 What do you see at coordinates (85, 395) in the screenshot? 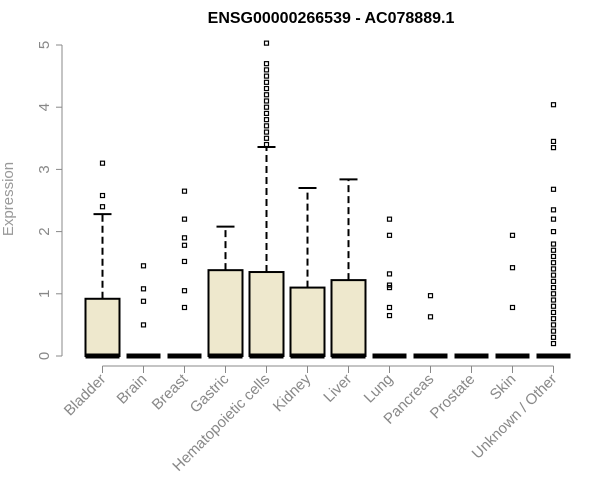
I see `x-tick-label: Bladder` at bounding box center [85, 395].